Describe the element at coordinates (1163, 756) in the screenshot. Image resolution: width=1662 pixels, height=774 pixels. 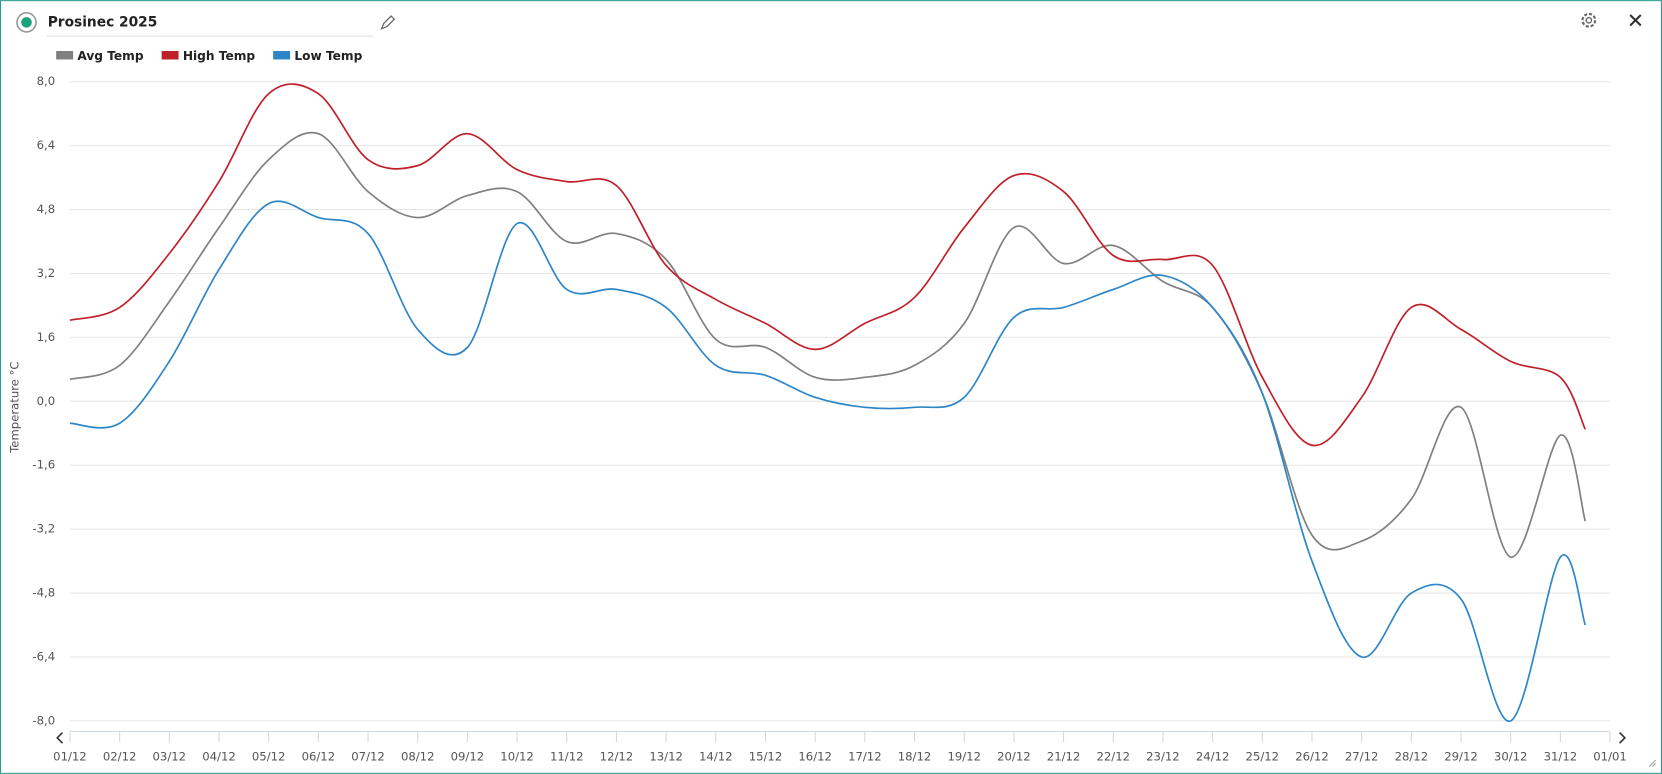
I see `x-tick-label: 23/12` at that location.